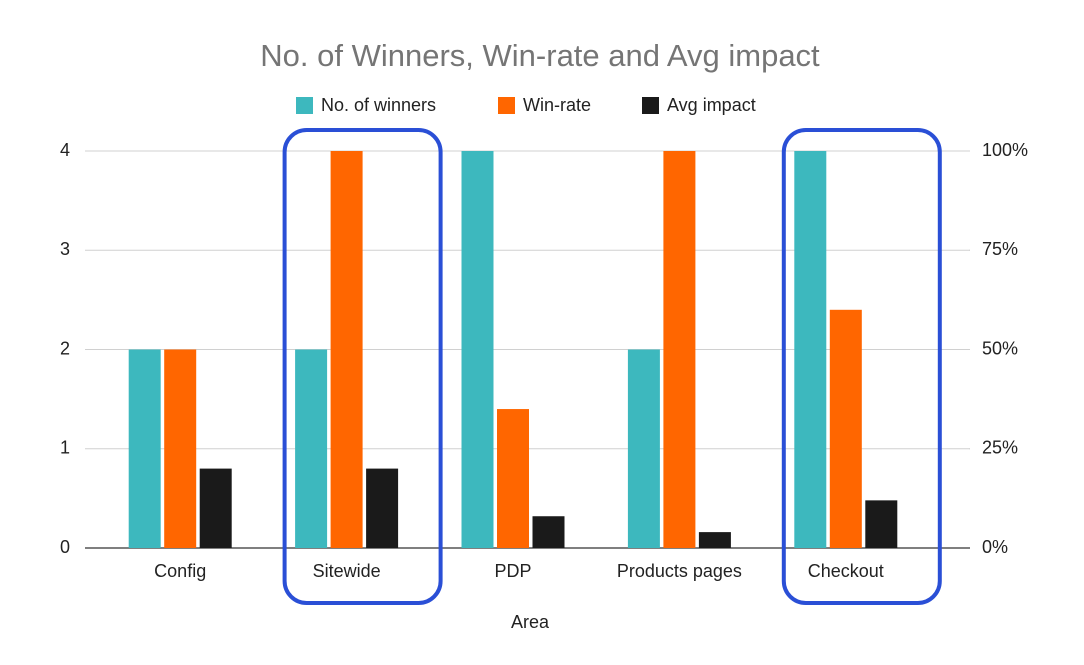  I want to click on legend-label: Avg impact, so click(711, 105).